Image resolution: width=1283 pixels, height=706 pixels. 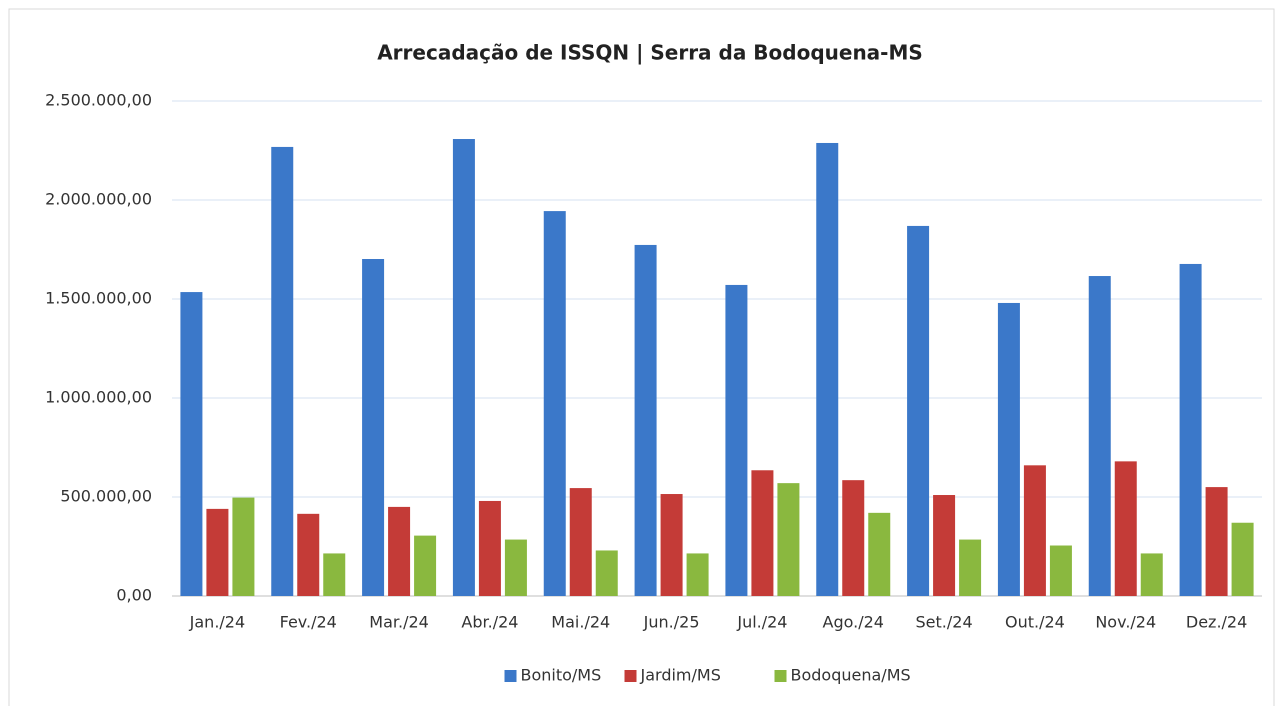 What do you see at coordinates (399, 622) in the screenshot?
I see `x-tick-label: Mar./24` at bounding box center [399, 622].